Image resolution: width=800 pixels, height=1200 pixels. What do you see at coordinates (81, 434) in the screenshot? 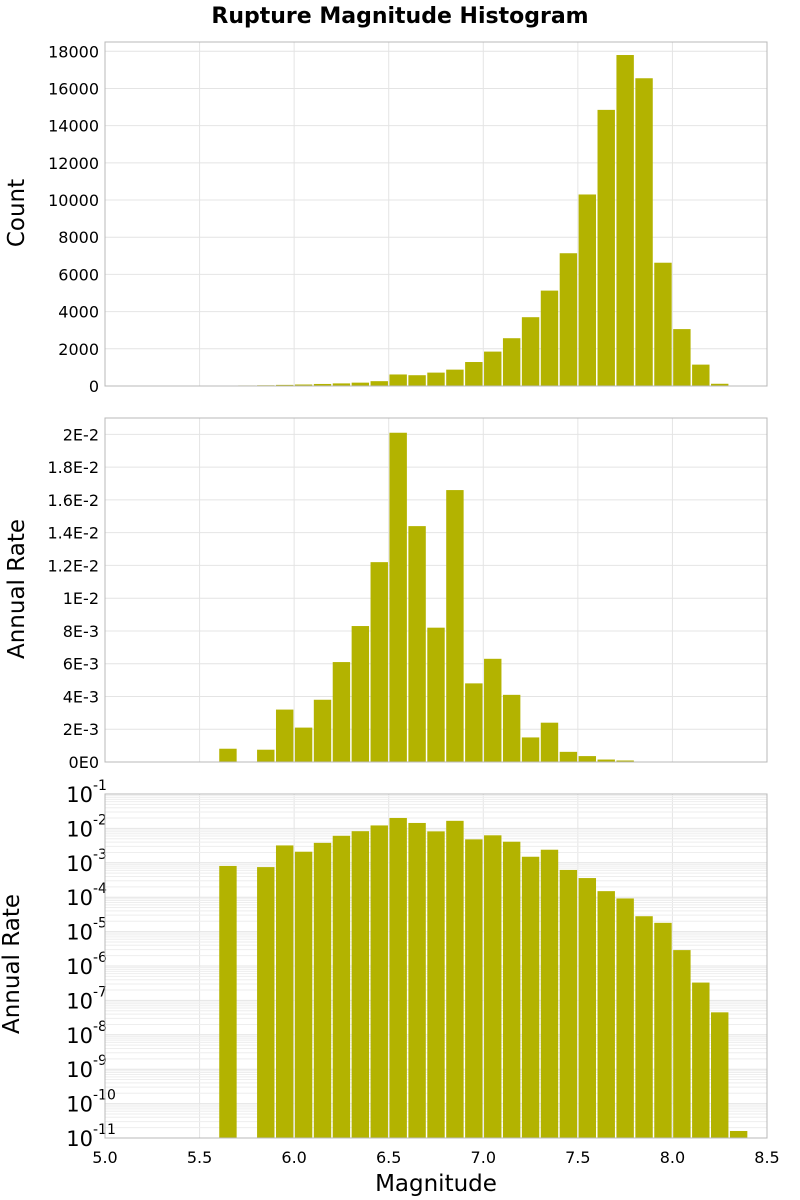
I see `y-tick-label: 2E-2` at bounding box center [81, 434].